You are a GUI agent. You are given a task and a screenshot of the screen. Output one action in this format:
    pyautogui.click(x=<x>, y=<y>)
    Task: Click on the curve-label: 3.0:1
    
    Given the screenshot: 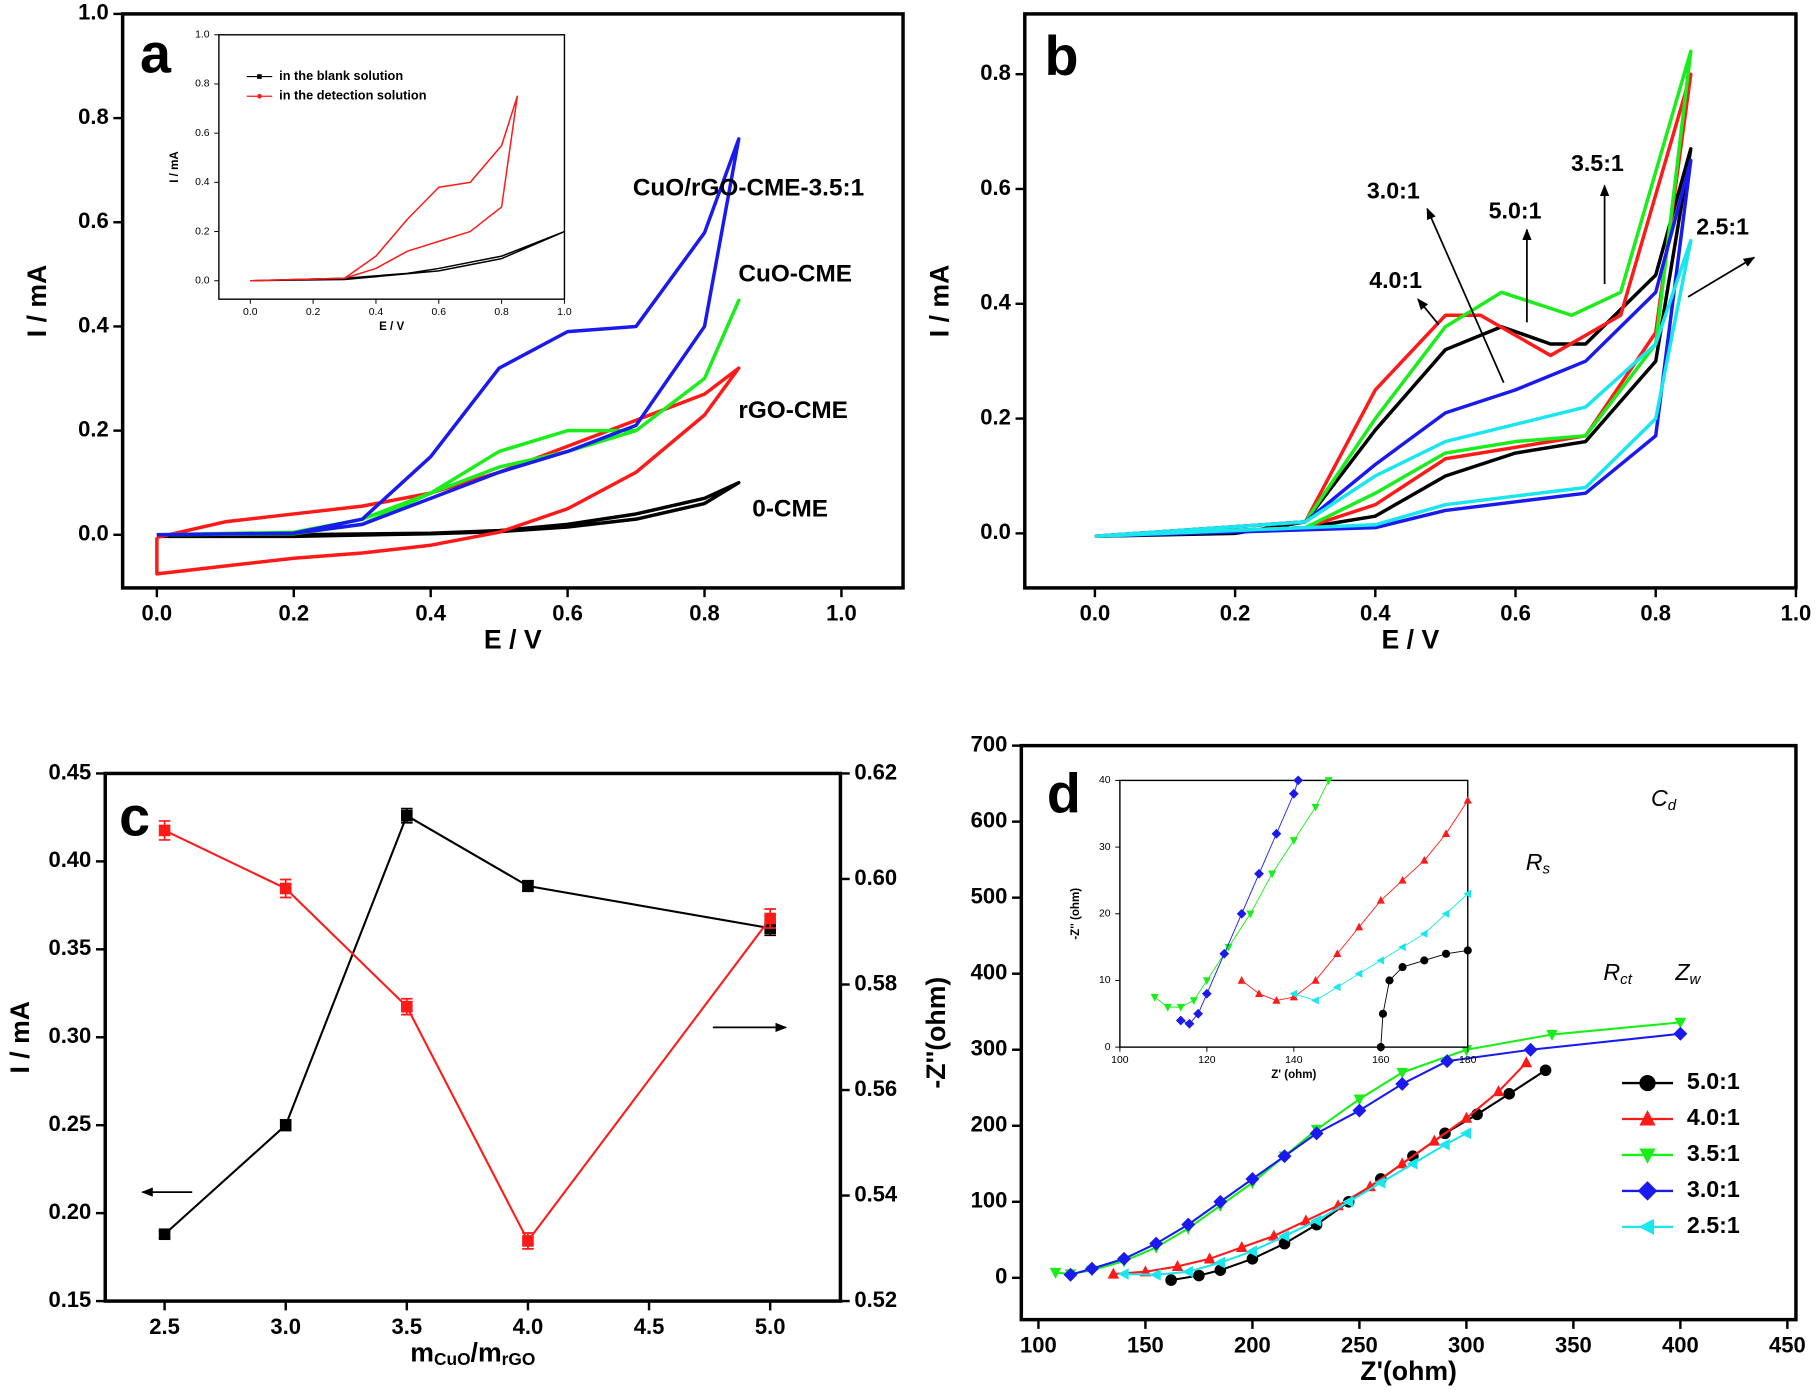 What is the action you would take?
    pyautogui.click(x=1393, y=191)
    